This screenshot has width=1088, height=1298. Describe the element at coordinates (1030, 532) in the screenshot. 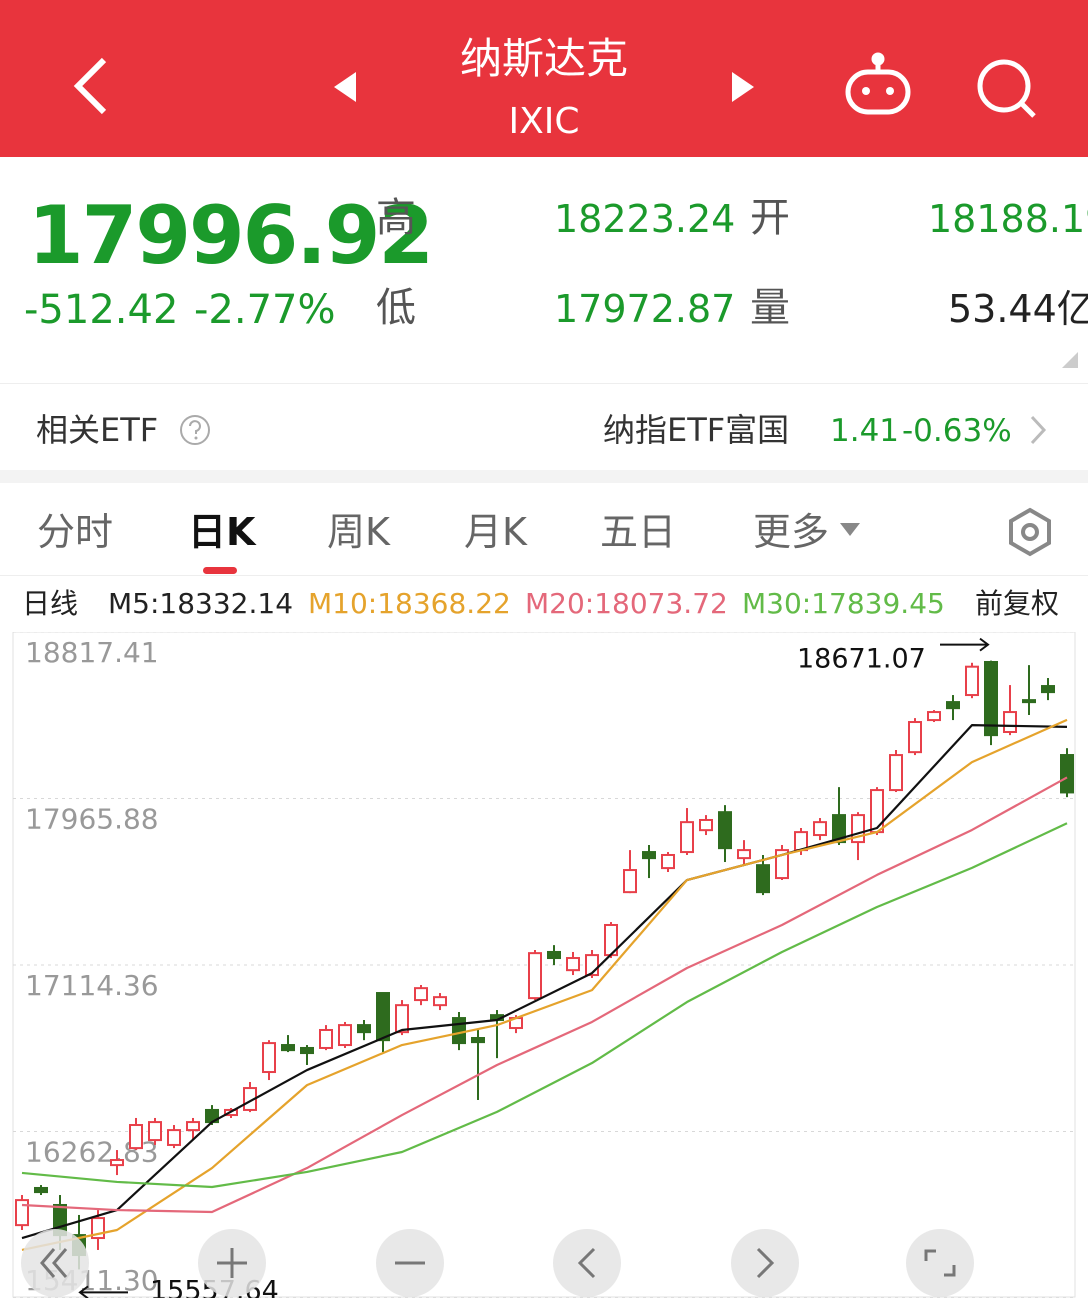

I see `settings-icon` at that location.